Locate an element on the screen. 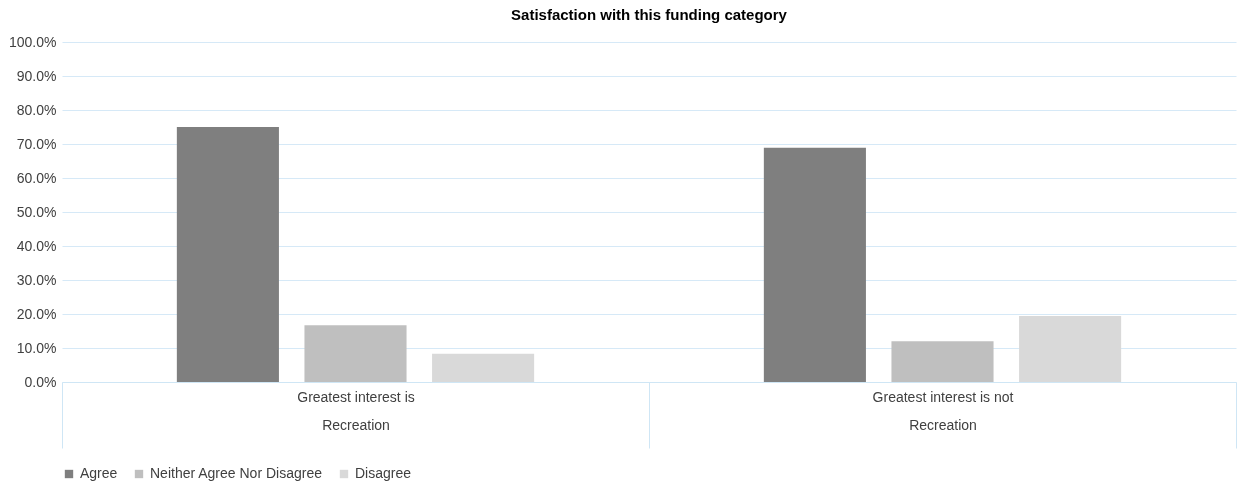  legend-label: Neither Agree Nor Disagree is located at coordinates (236, 473).